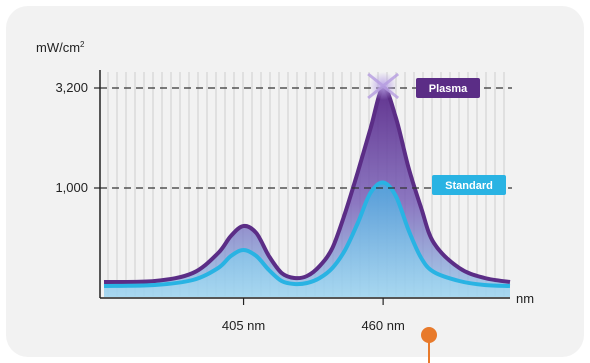 Image resolution: width=590 pixels, height=363 pixels. I want to click on x-tick-label: 405 nm, so click(243, 325).